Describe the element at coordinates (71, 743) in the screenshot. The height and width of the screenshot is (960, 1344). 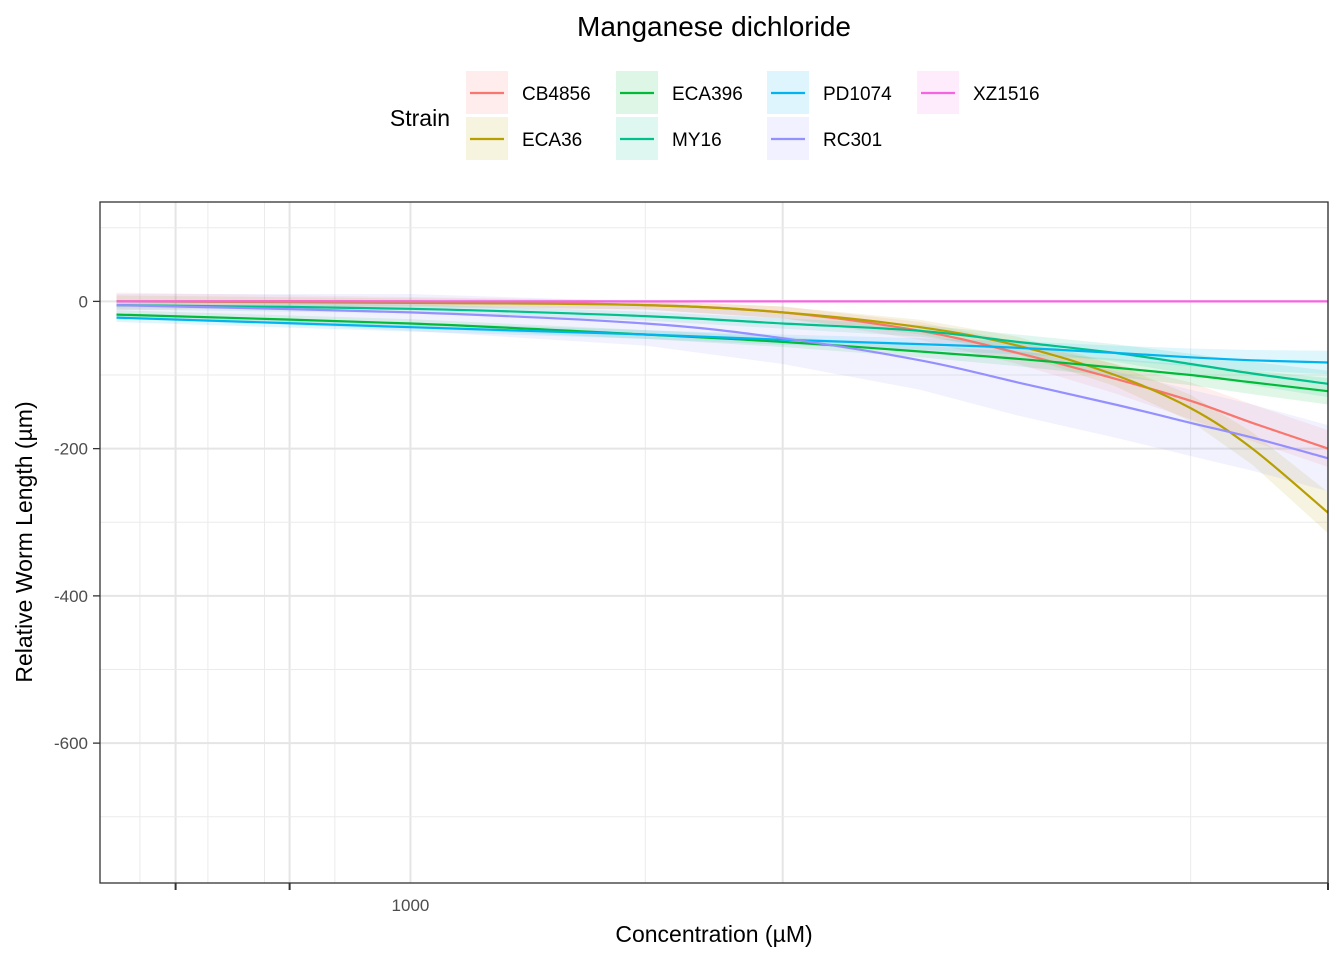
I see `y-tick-label: -600` at that location.